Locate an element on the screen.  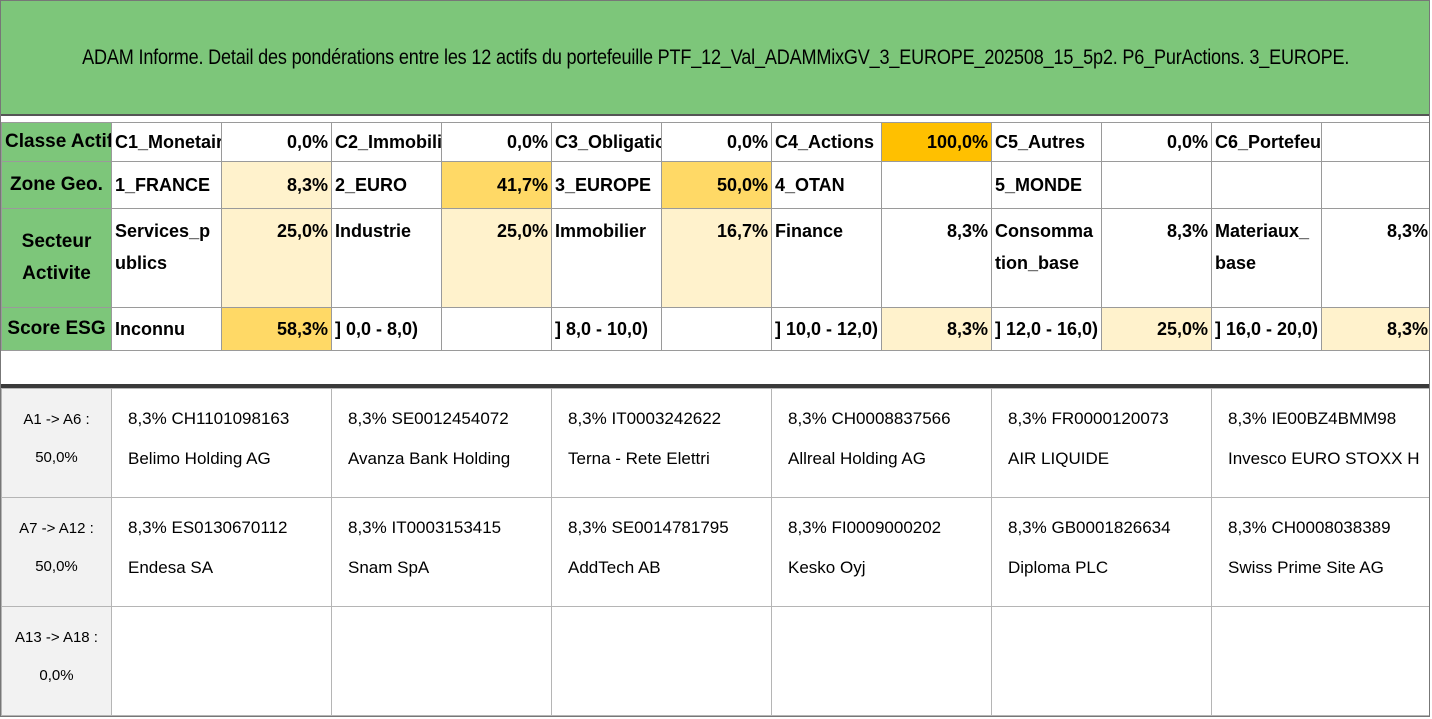
asset-cell: 8,3% ES0130670112 Endesa SA is located at coordinates (221, 552).